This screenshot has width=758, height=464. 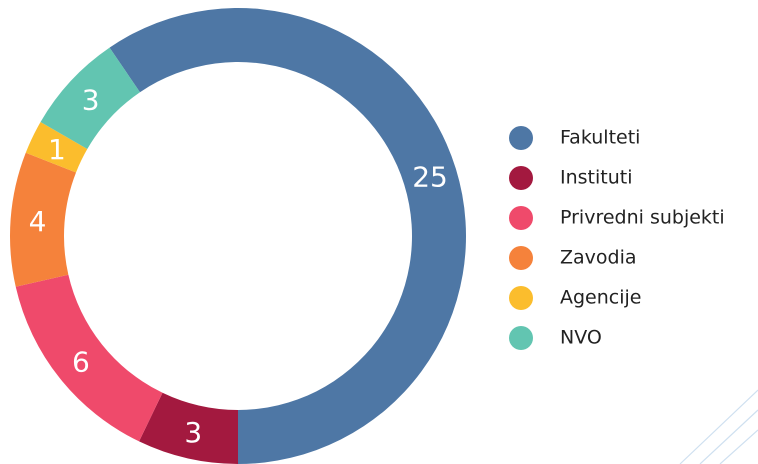 I want to click on legend-label: Instituti, so click(x=596, y=178).